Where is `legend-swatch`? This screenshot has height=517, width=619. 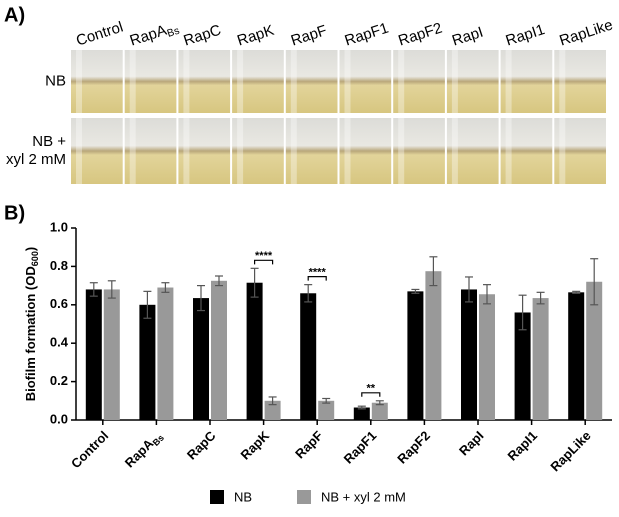
legend-swatch is located at coordinates (217, 497).